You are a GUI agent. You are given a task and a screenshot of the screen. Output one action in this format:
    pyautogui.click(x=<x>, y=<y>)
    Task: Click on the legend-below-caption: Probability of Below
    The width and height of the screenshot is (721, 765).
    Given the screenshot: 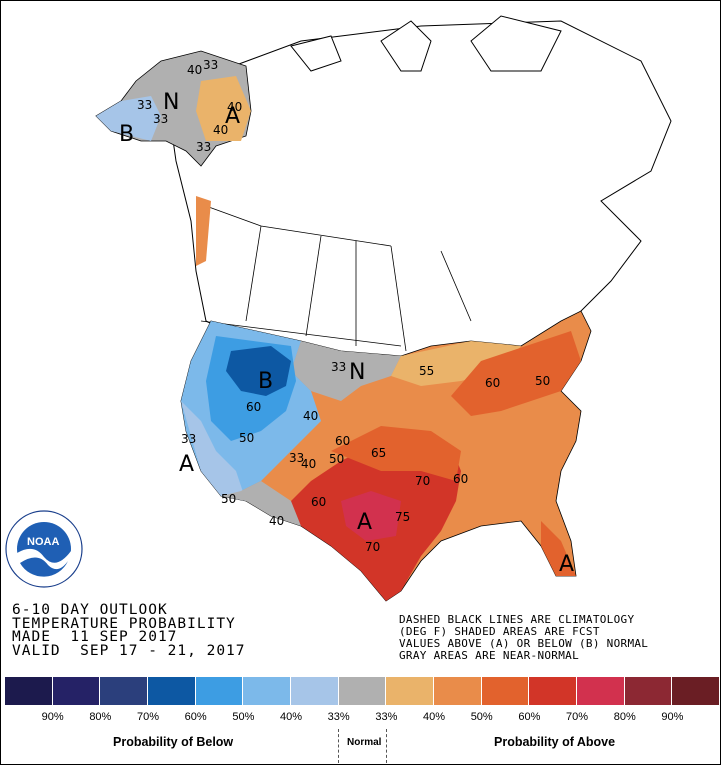 What is the action you would take?
    pyautogui.click(x=173, y=742)
    